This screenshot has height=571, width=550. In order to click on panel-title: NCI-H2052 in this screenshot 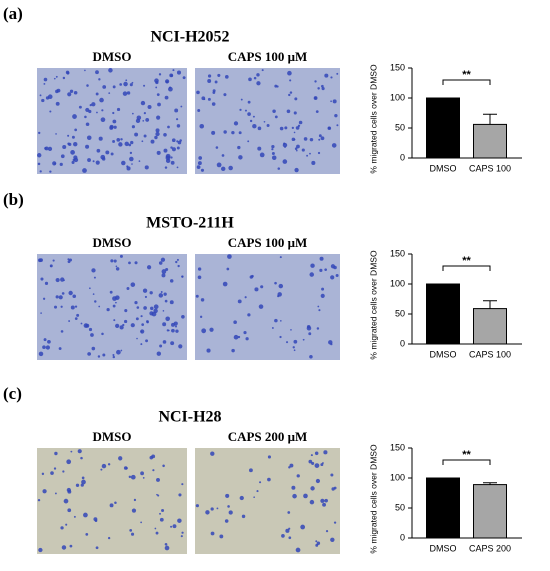, I will do `click(189, 37)`.